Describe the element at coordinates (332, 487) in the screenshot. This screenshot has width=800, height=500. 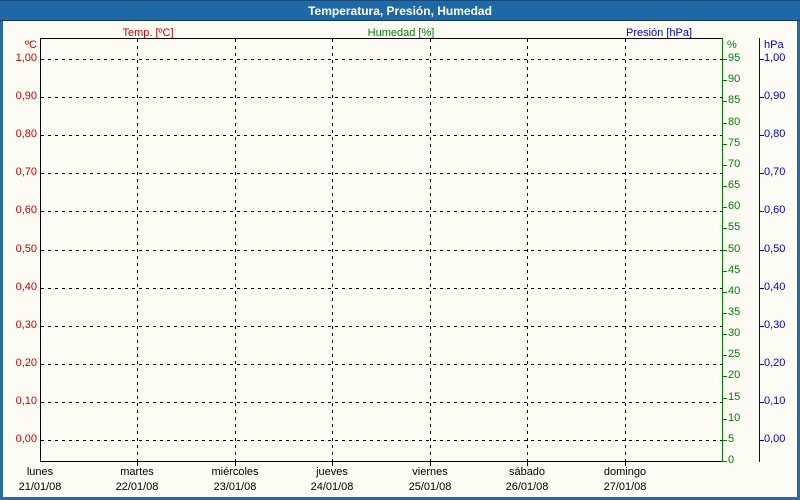
I see `x-axis-date-label: 24/01/08` at that location.